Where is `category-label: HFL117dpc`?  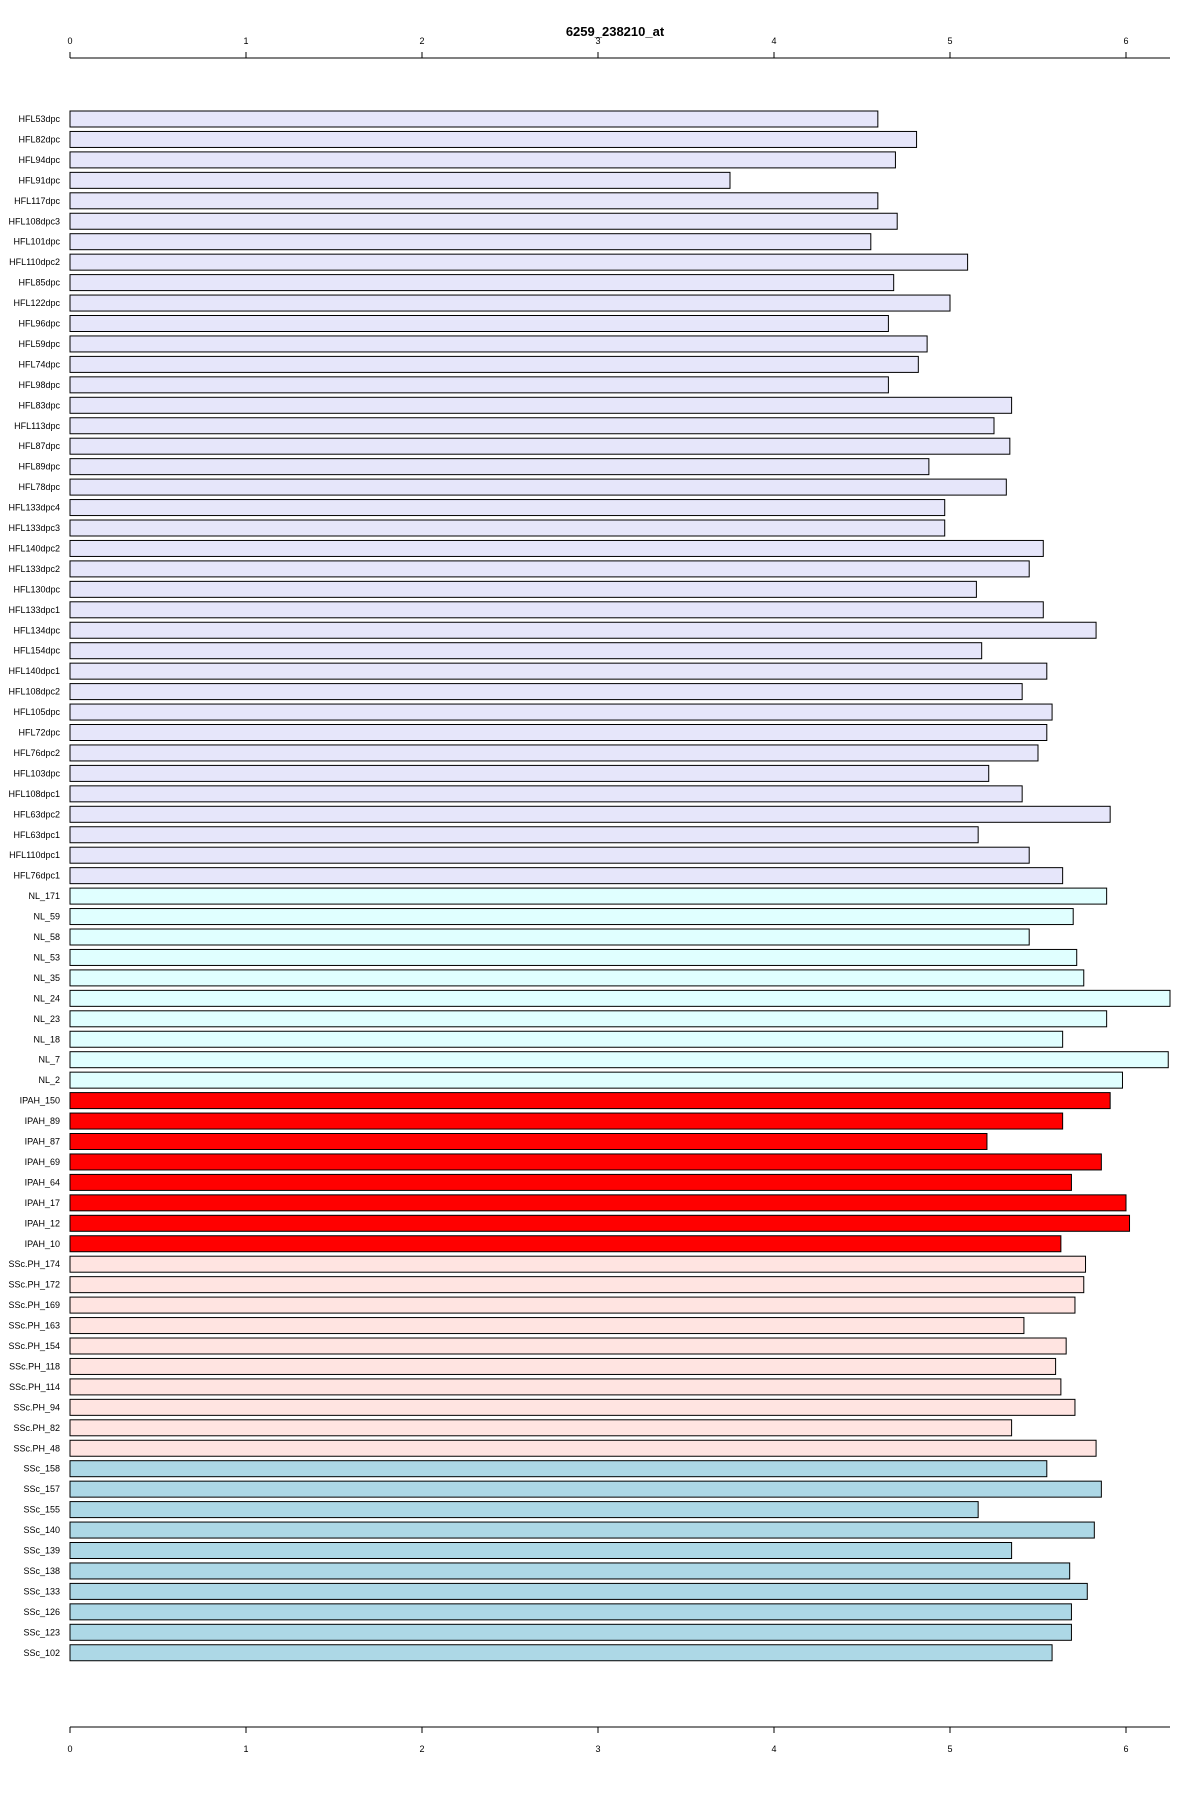
category-label: HFL117dpc is located at coordinates (37, 201).